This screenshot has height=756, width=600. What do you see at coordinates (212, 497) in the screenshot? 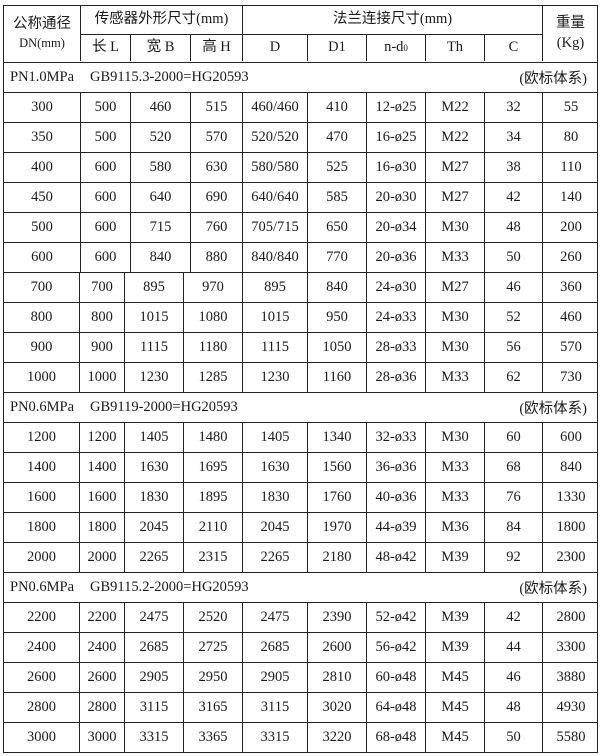
I see `cell-height-h: 1895` at bounding box center [212, 497].